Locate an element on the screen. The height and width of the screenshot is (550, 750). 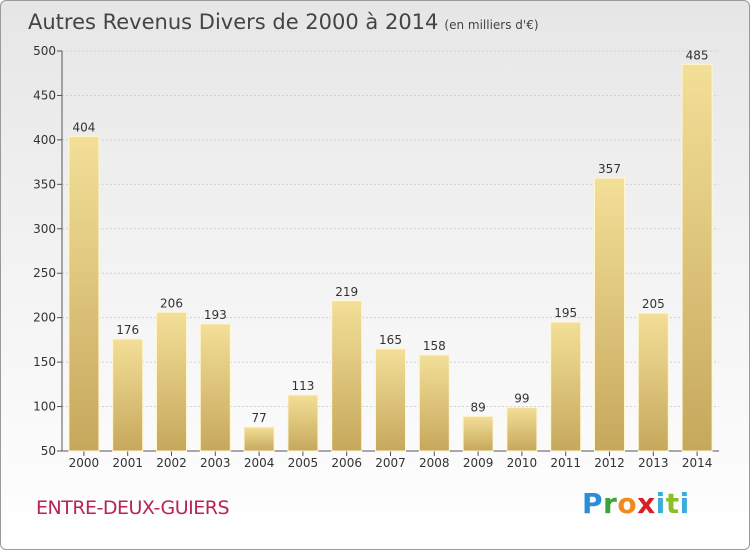
x-tick-label: 2003 is located at coordinates (215, 463).